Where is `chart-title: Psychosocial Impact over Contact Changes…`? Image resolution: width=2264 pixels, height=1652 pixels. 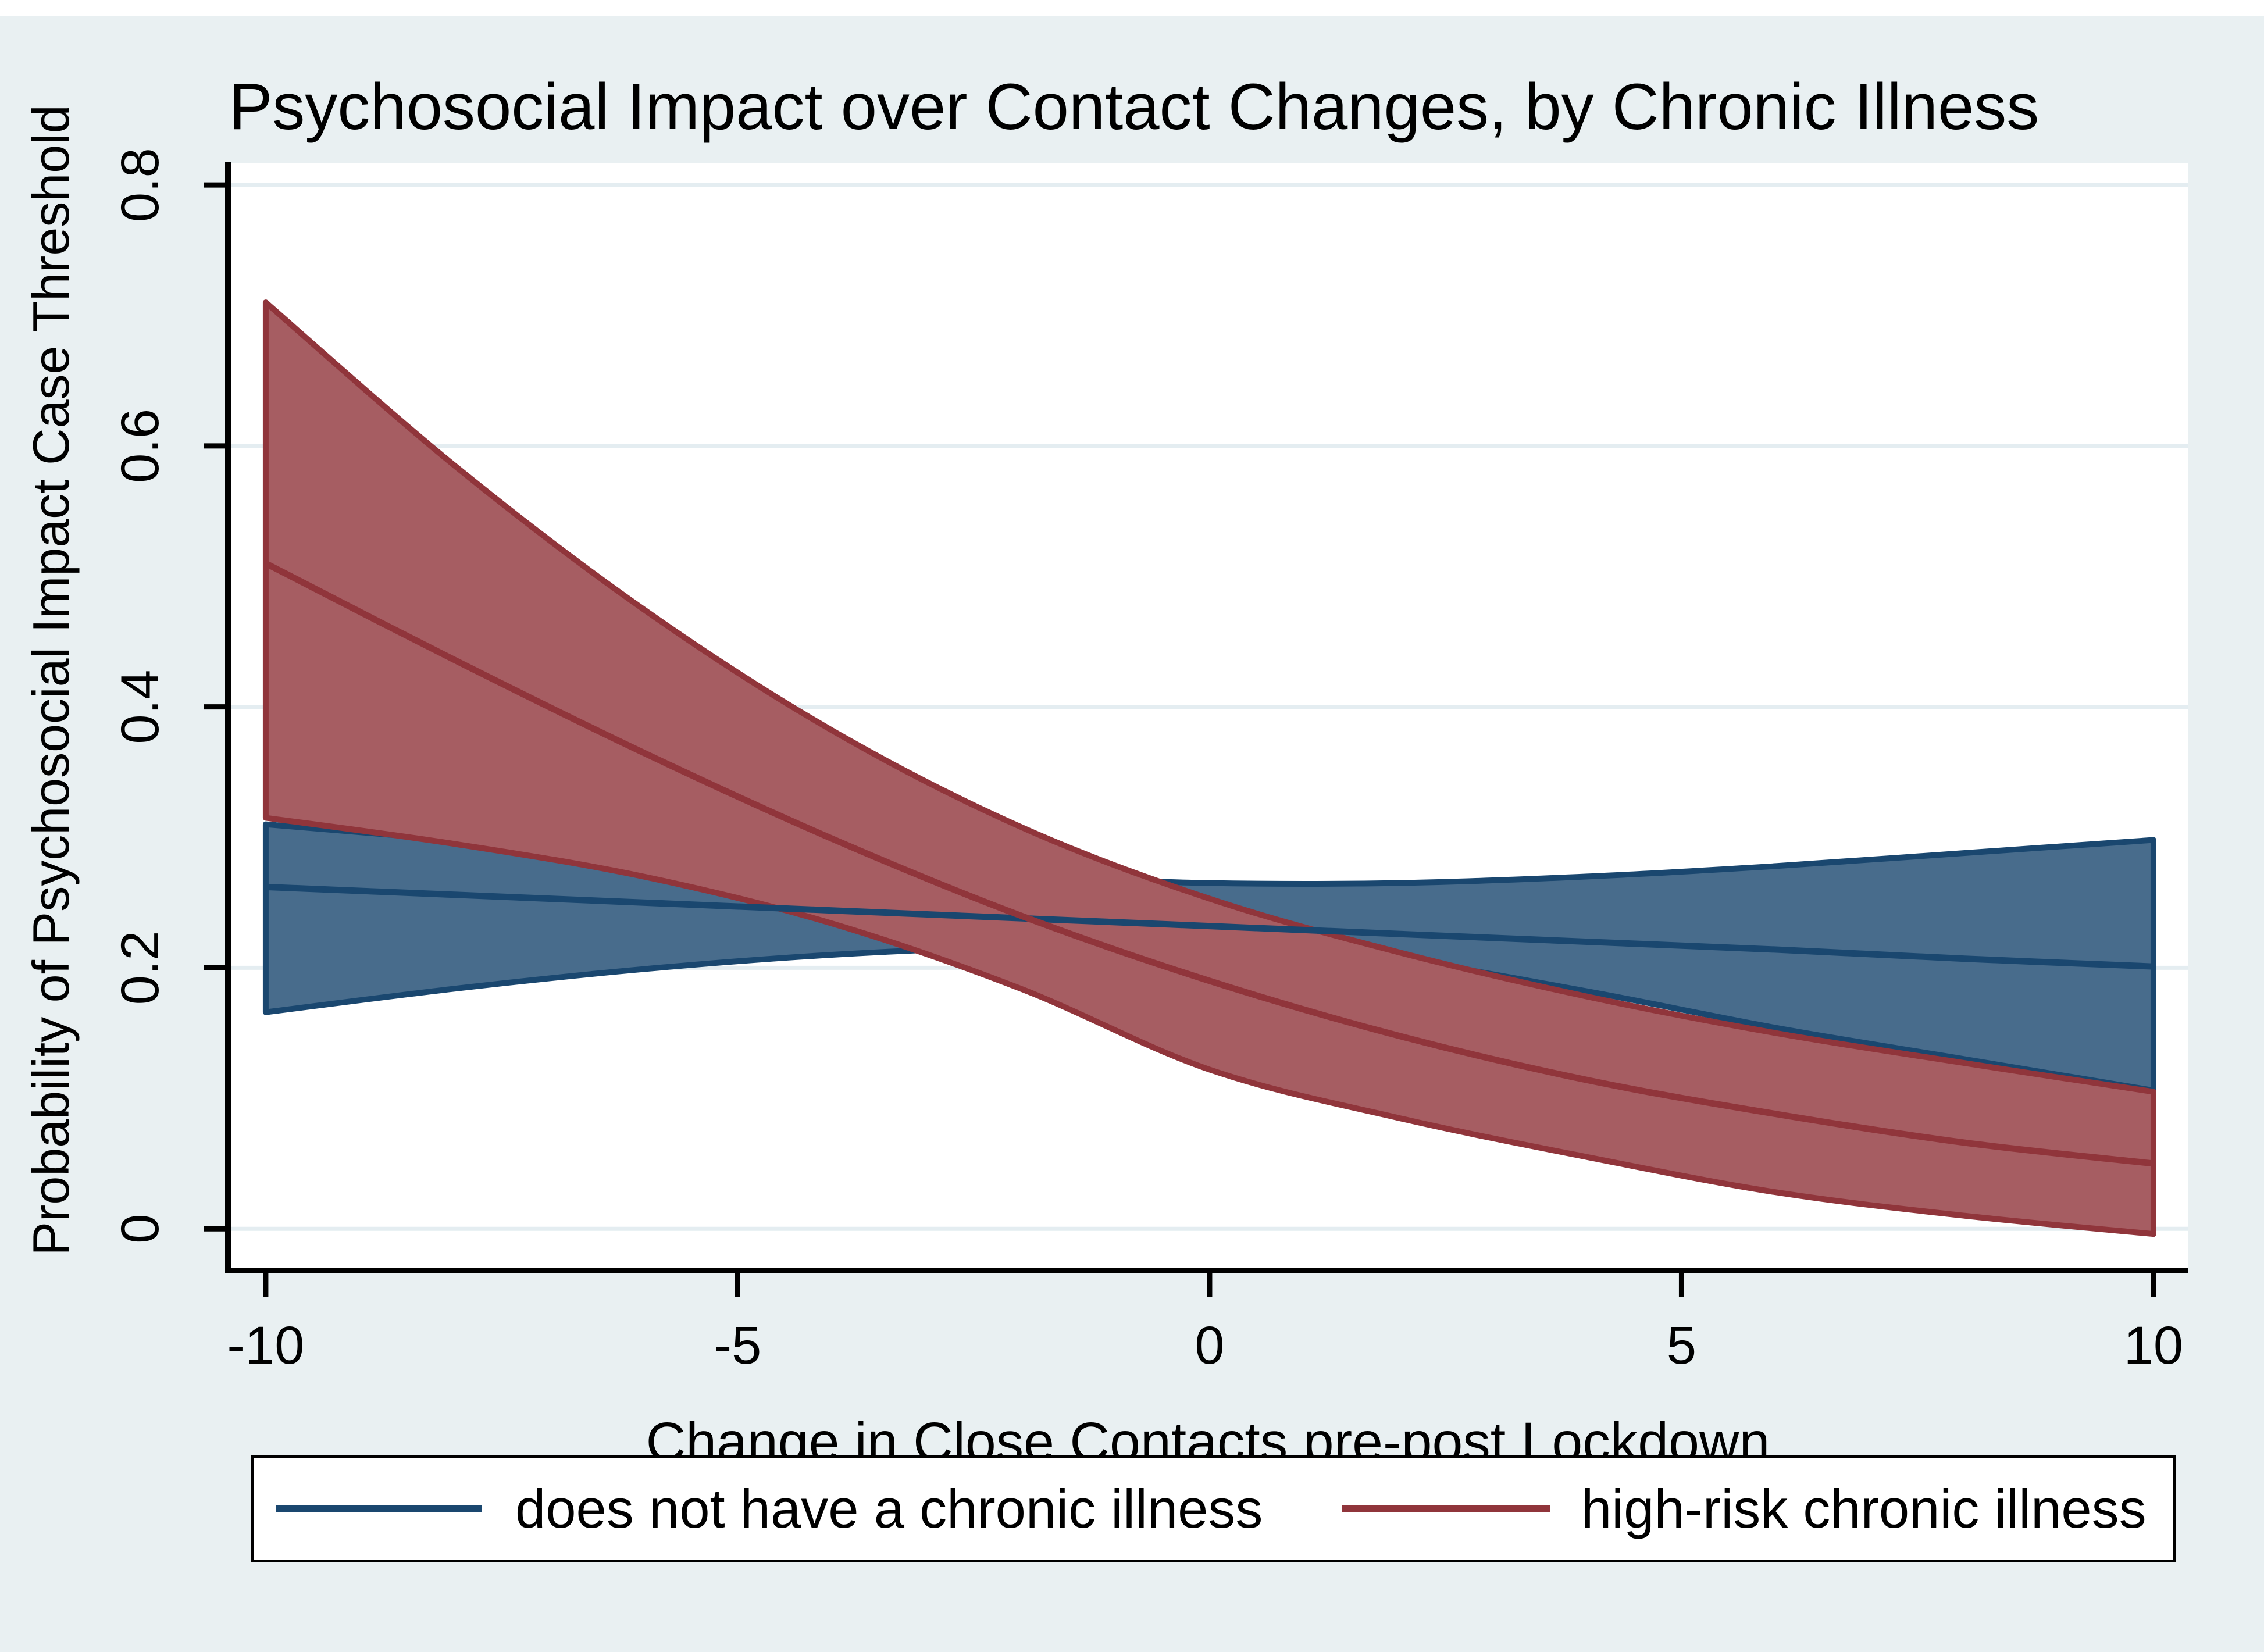
chart-title: Psychosocial Impact over Contact Changes… is located at coordinates (1134, 106).